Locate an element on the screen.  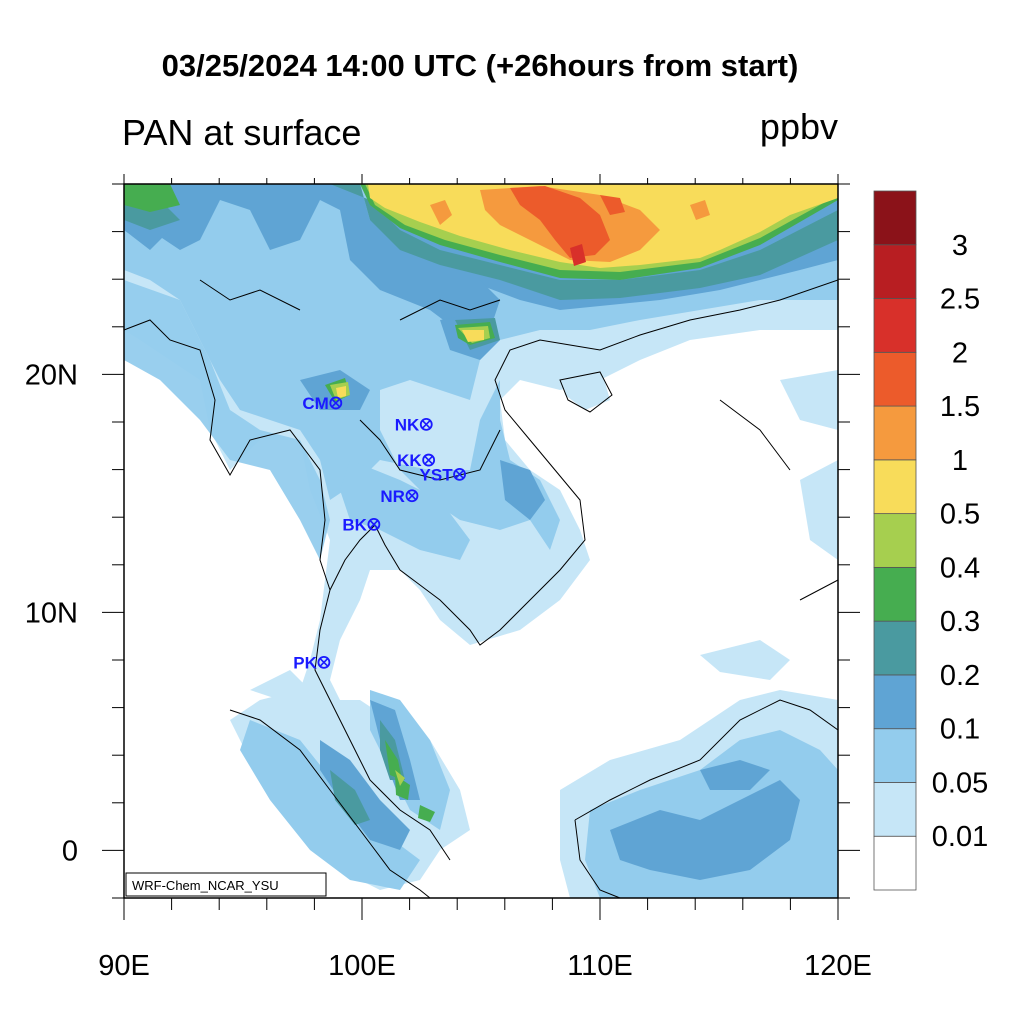
station-yst: YST is located at coordinates (443, 474).